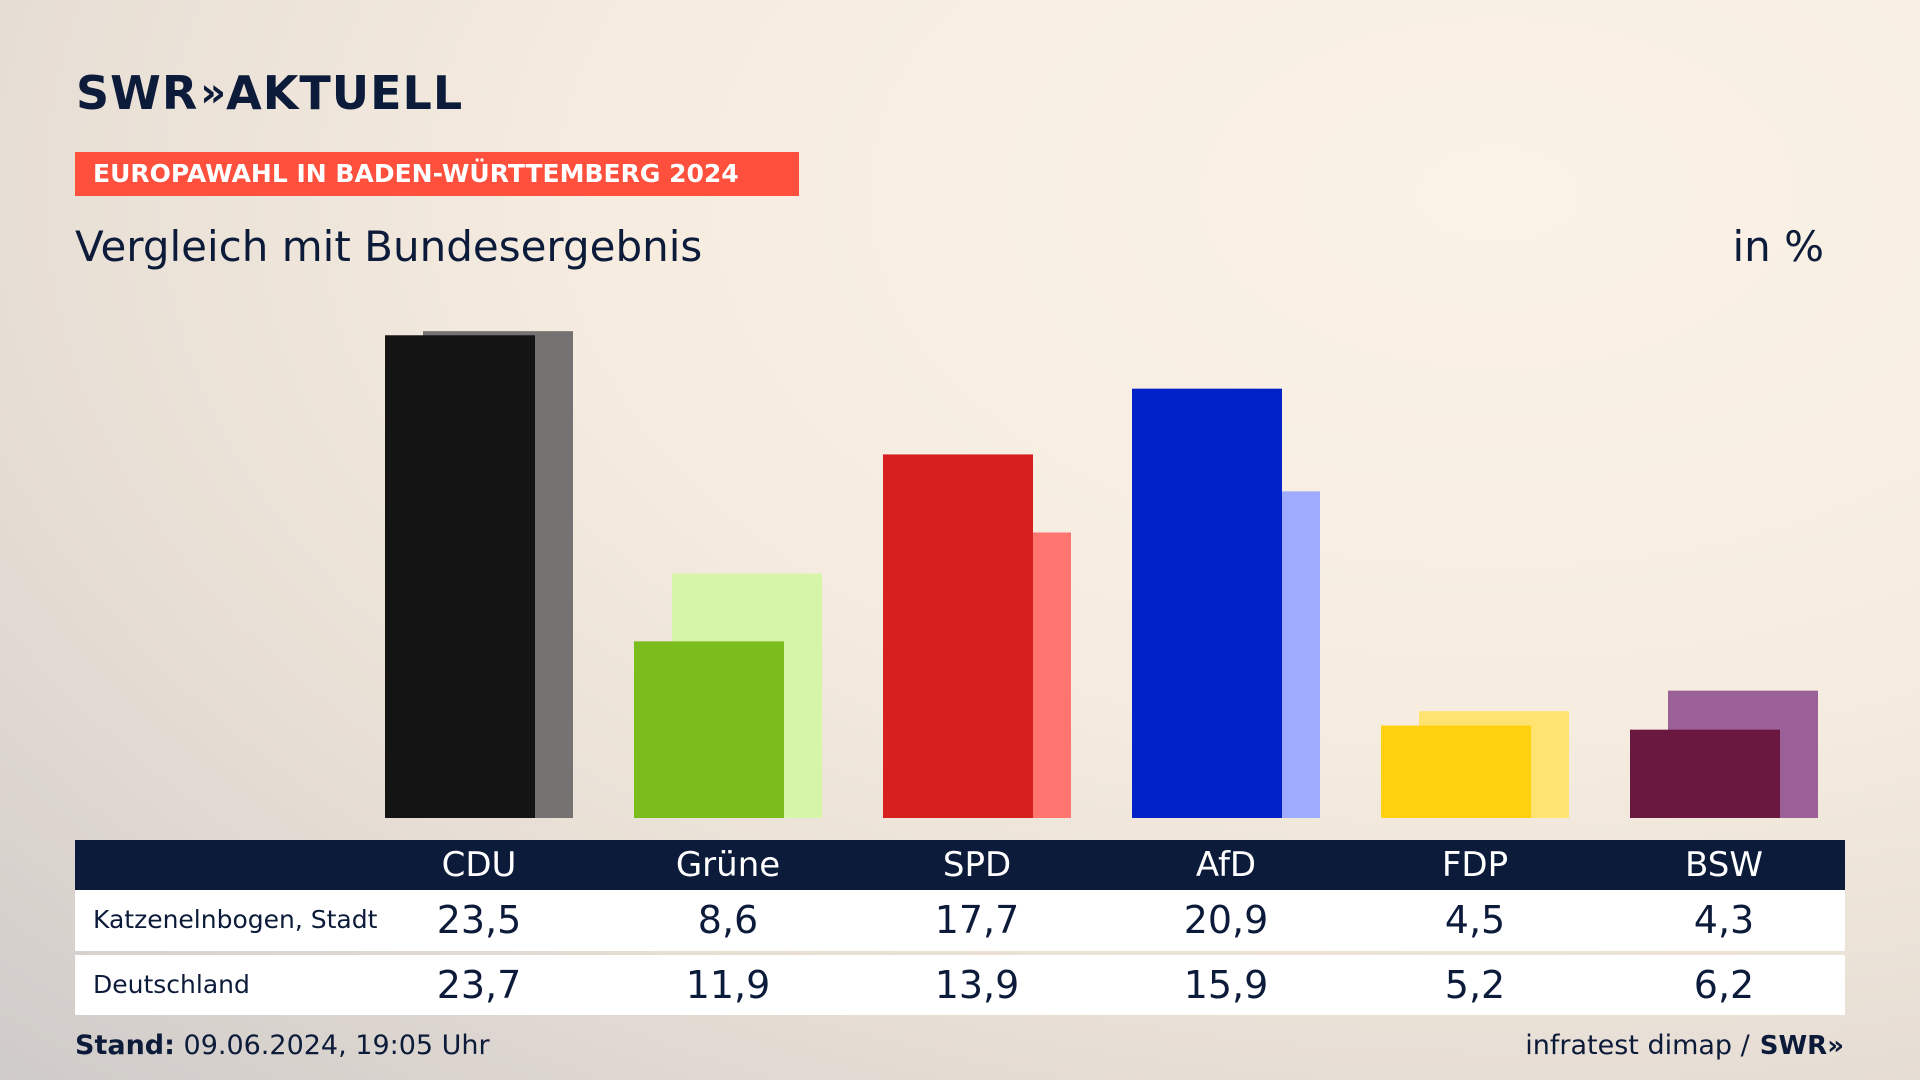  I want to click on table-row-deutschland: Deutschland 23,7 11,9 13,9 15,9 5,2 6,2, so click(960, 985).